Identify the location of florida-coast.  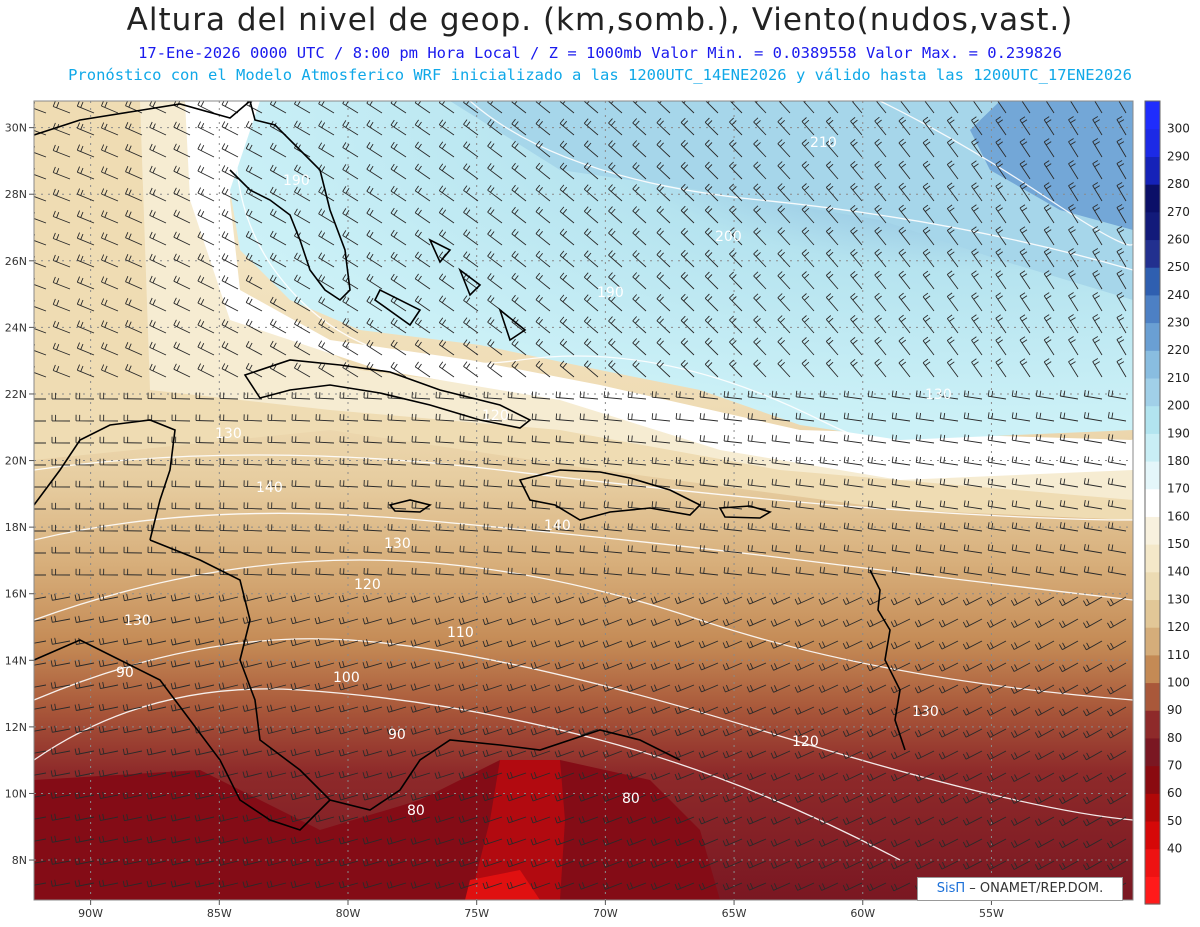
(290, 201).